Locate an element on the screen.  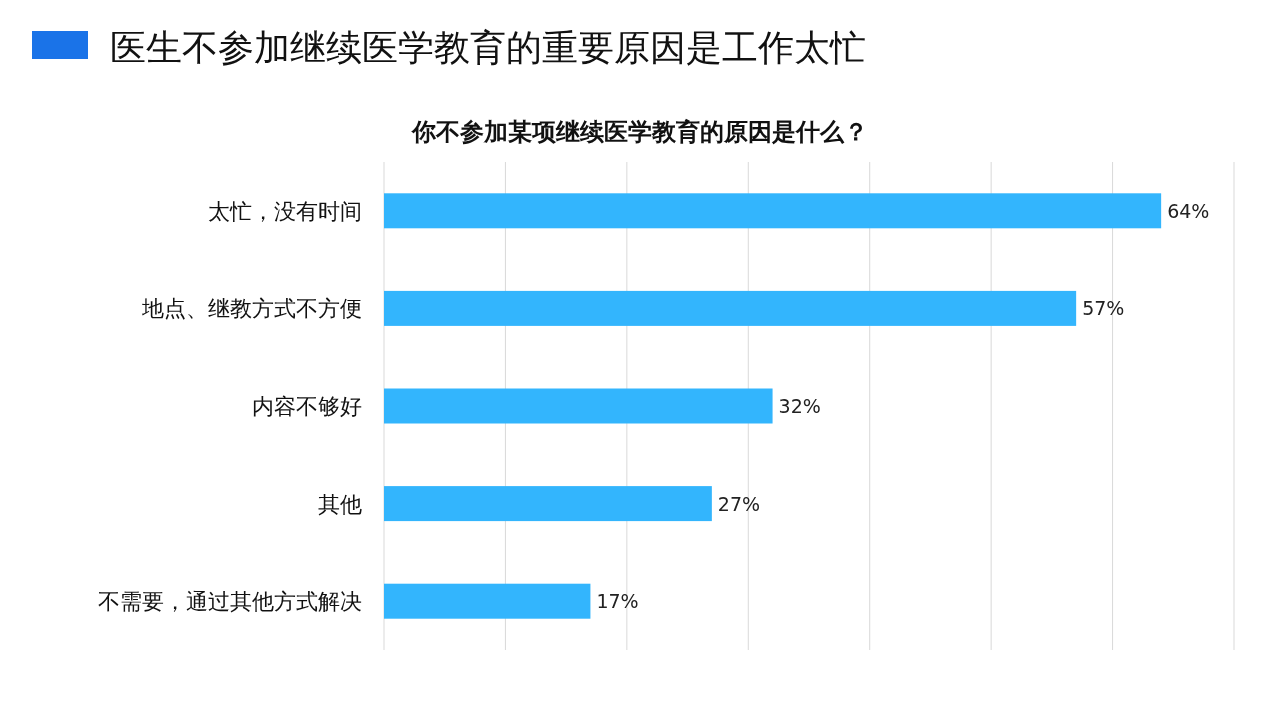
y-tick-label: 内容不够好 is located at coordinates (307, 406).